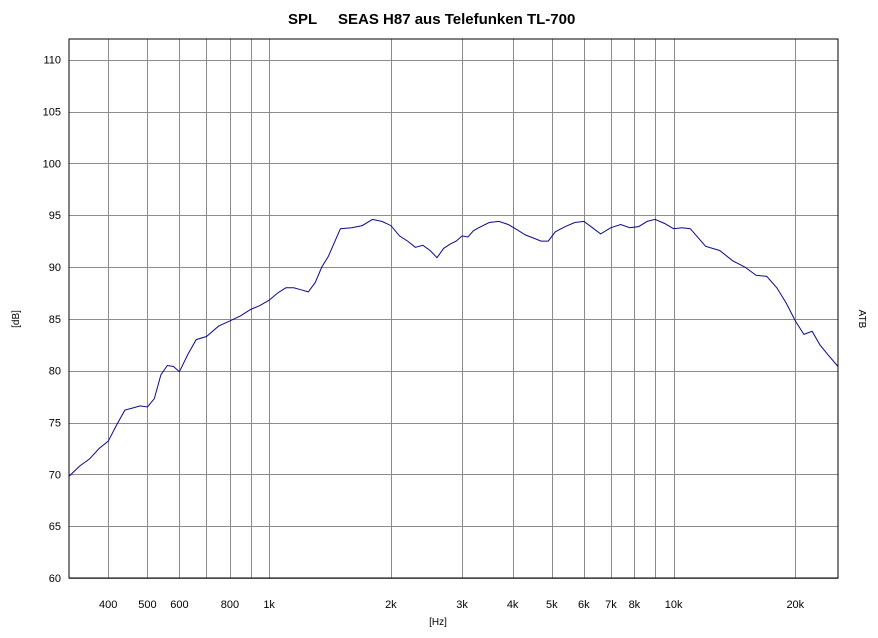  Describe the element at coordinates (55, 424) in the screenshot. I see `y-tick-label: 75` at that location.